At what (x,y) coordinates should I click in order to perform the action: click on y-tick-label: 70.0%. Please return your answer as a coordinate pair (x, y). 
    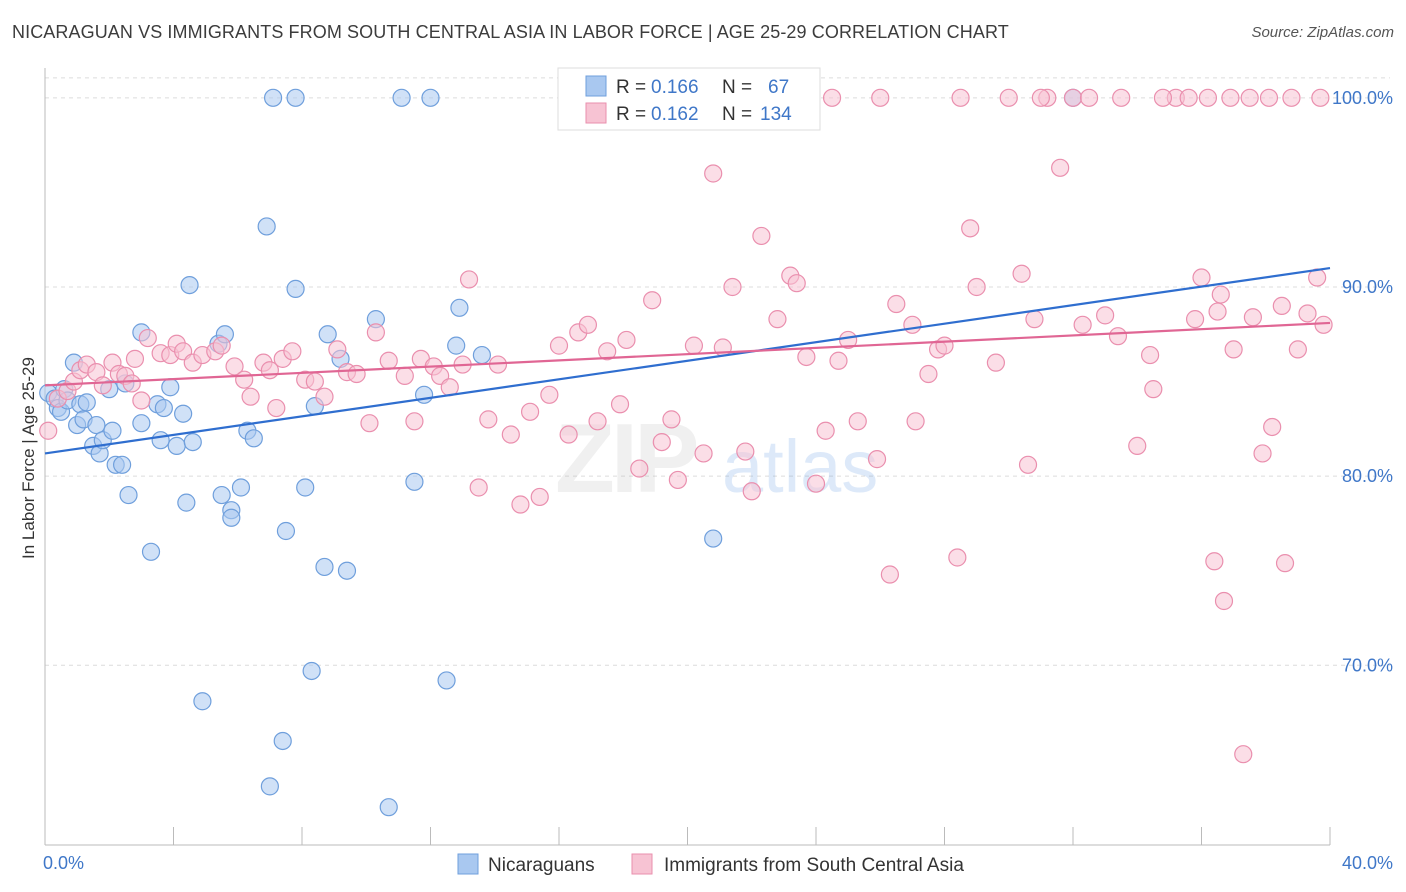
    Looking at the image, I should click on (1367, 665).